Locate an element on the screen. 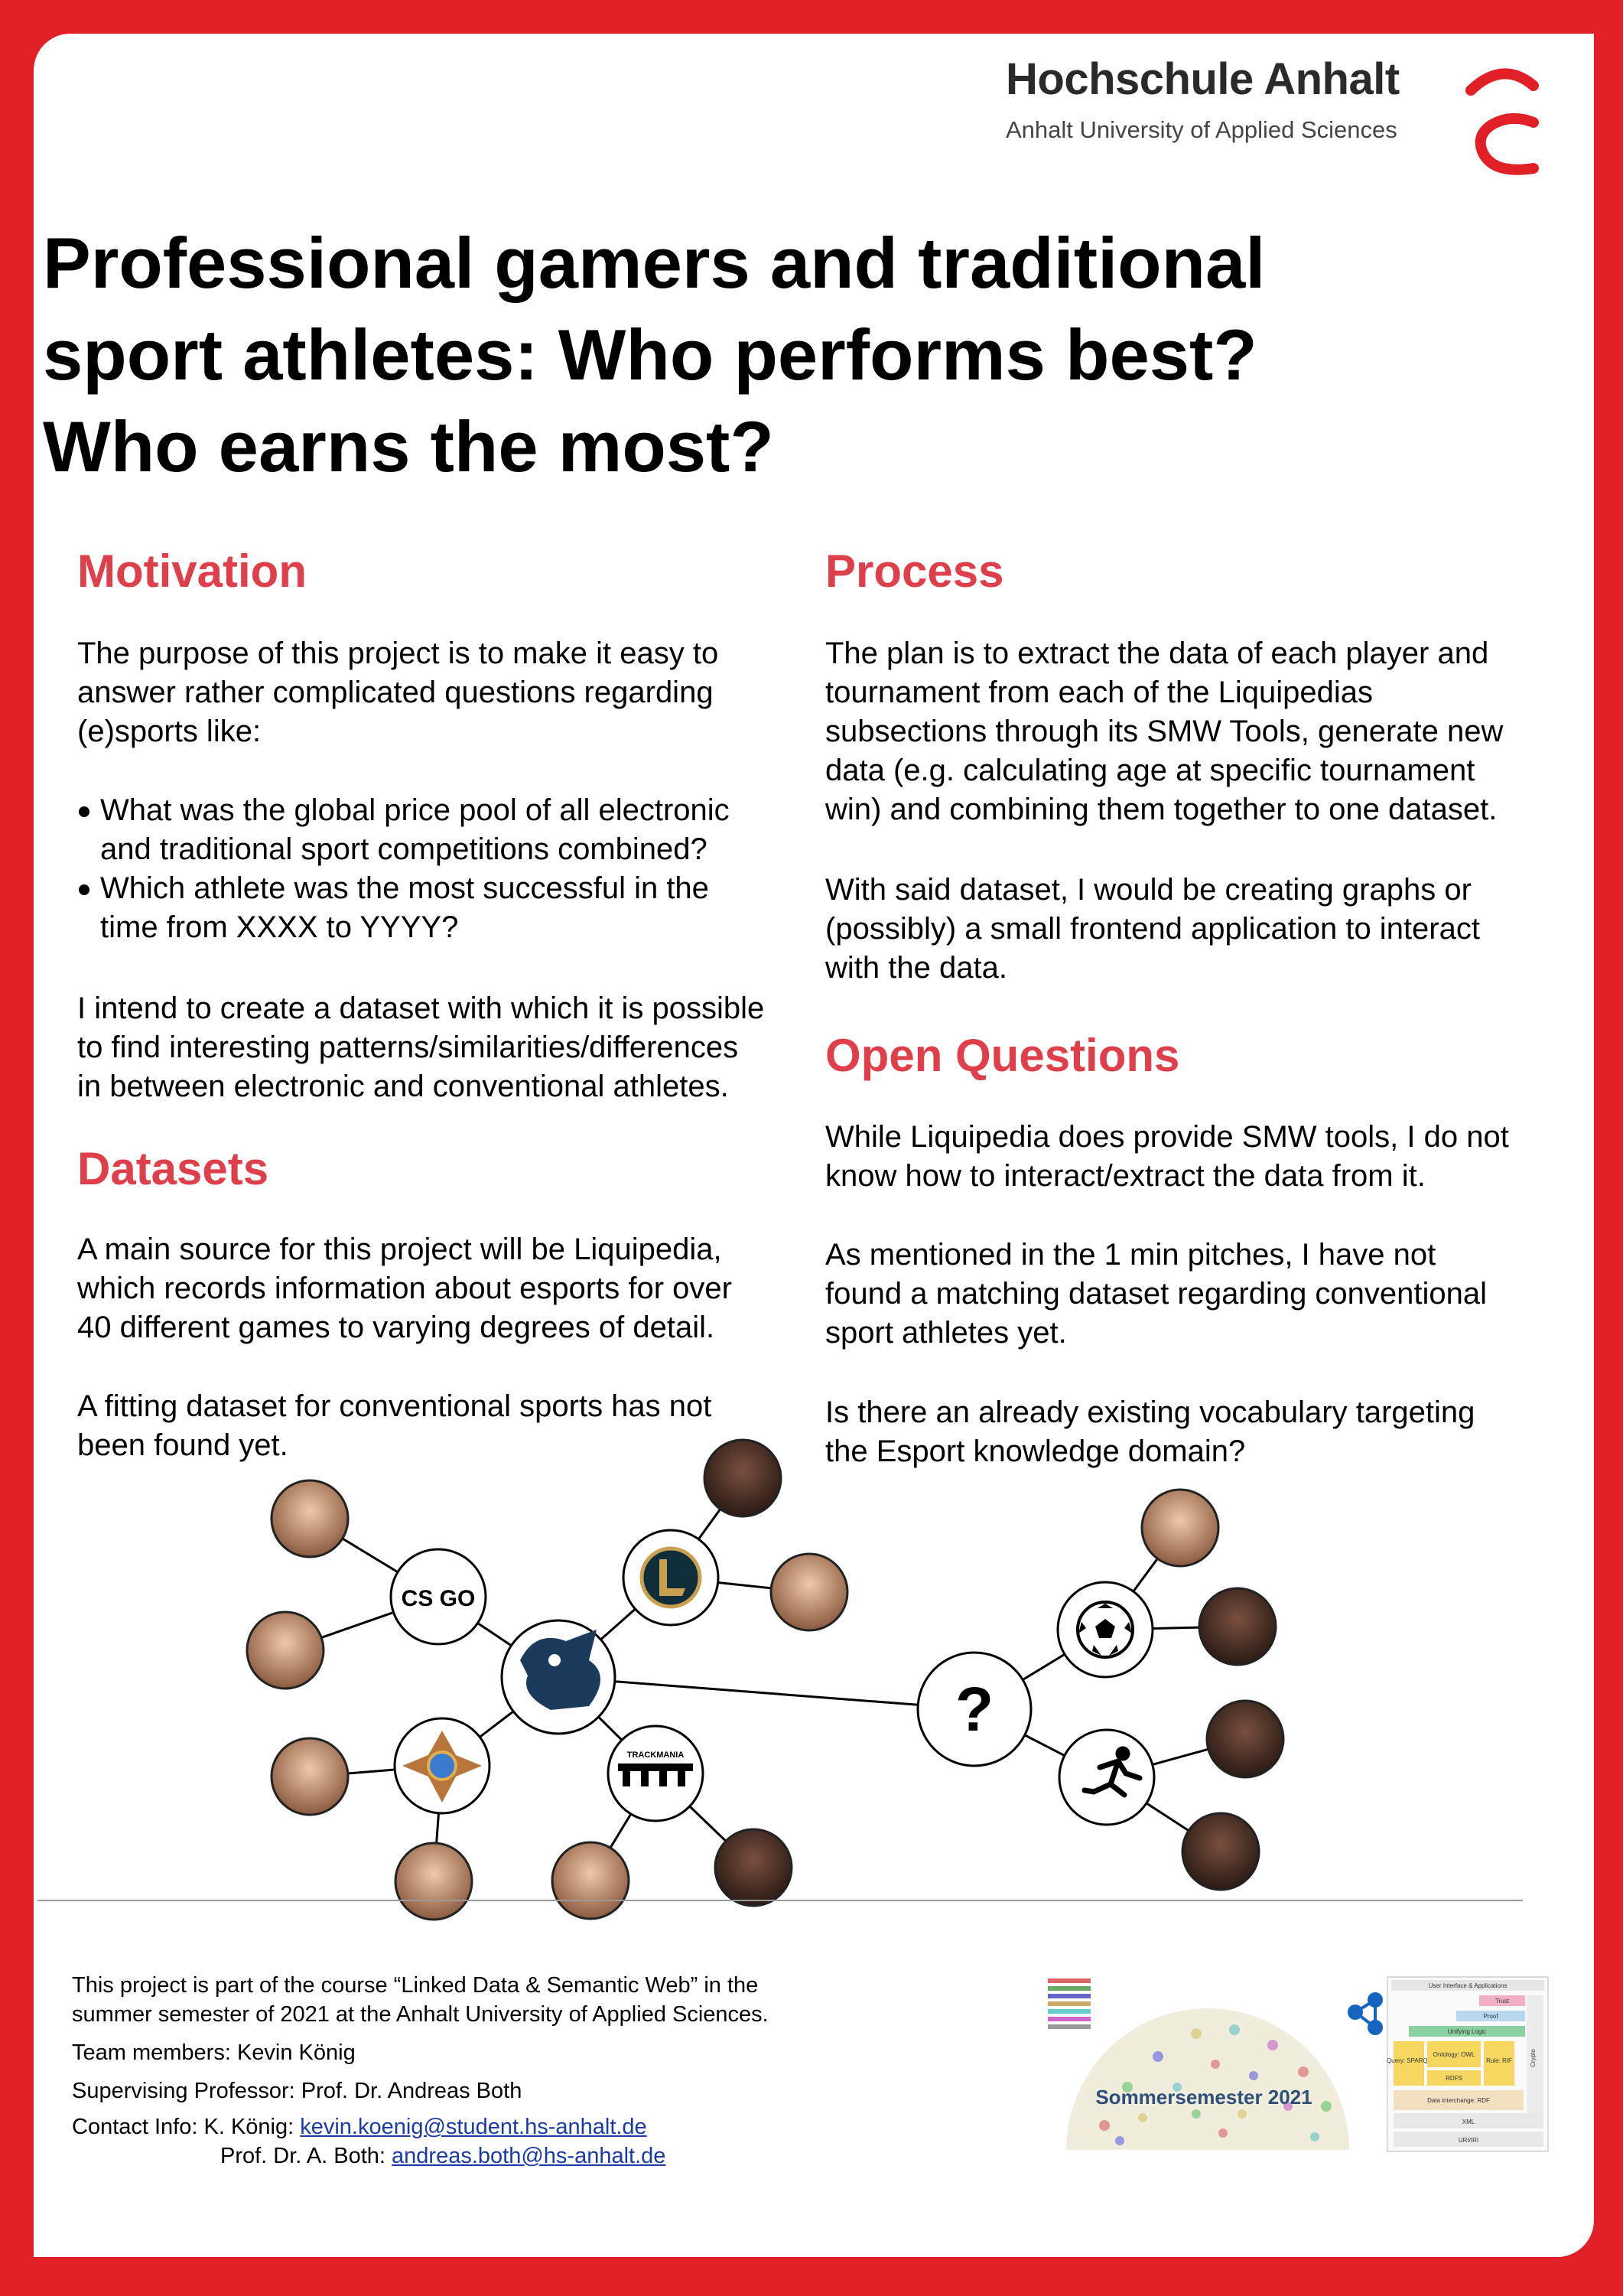 This screenshot has width=1623, height=2296. text-line: sport athletes yet. is located at coordinates (946, 1333).